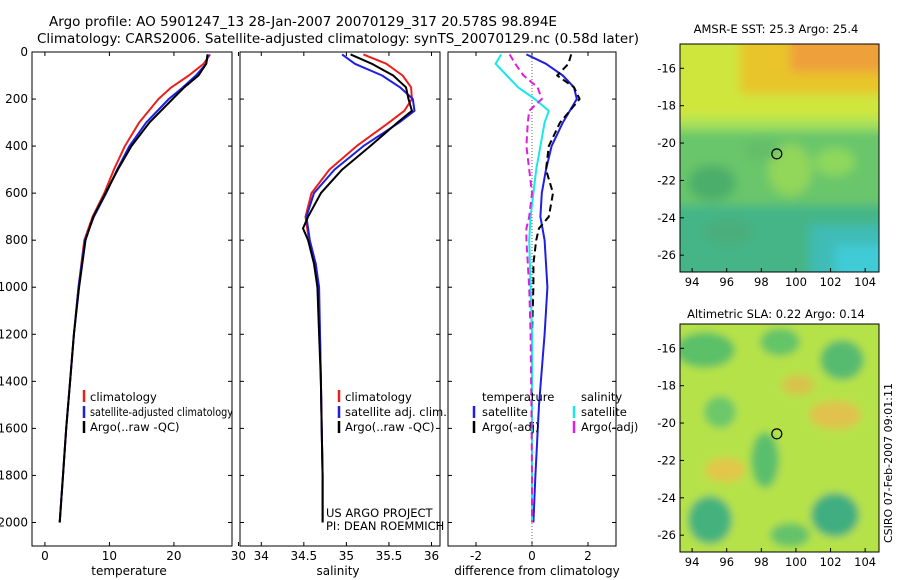  What do you see at coordinates (518, 397) in the screenshot?
I see `legend-title-temperature: temperature` at bounding box center [518, 397].